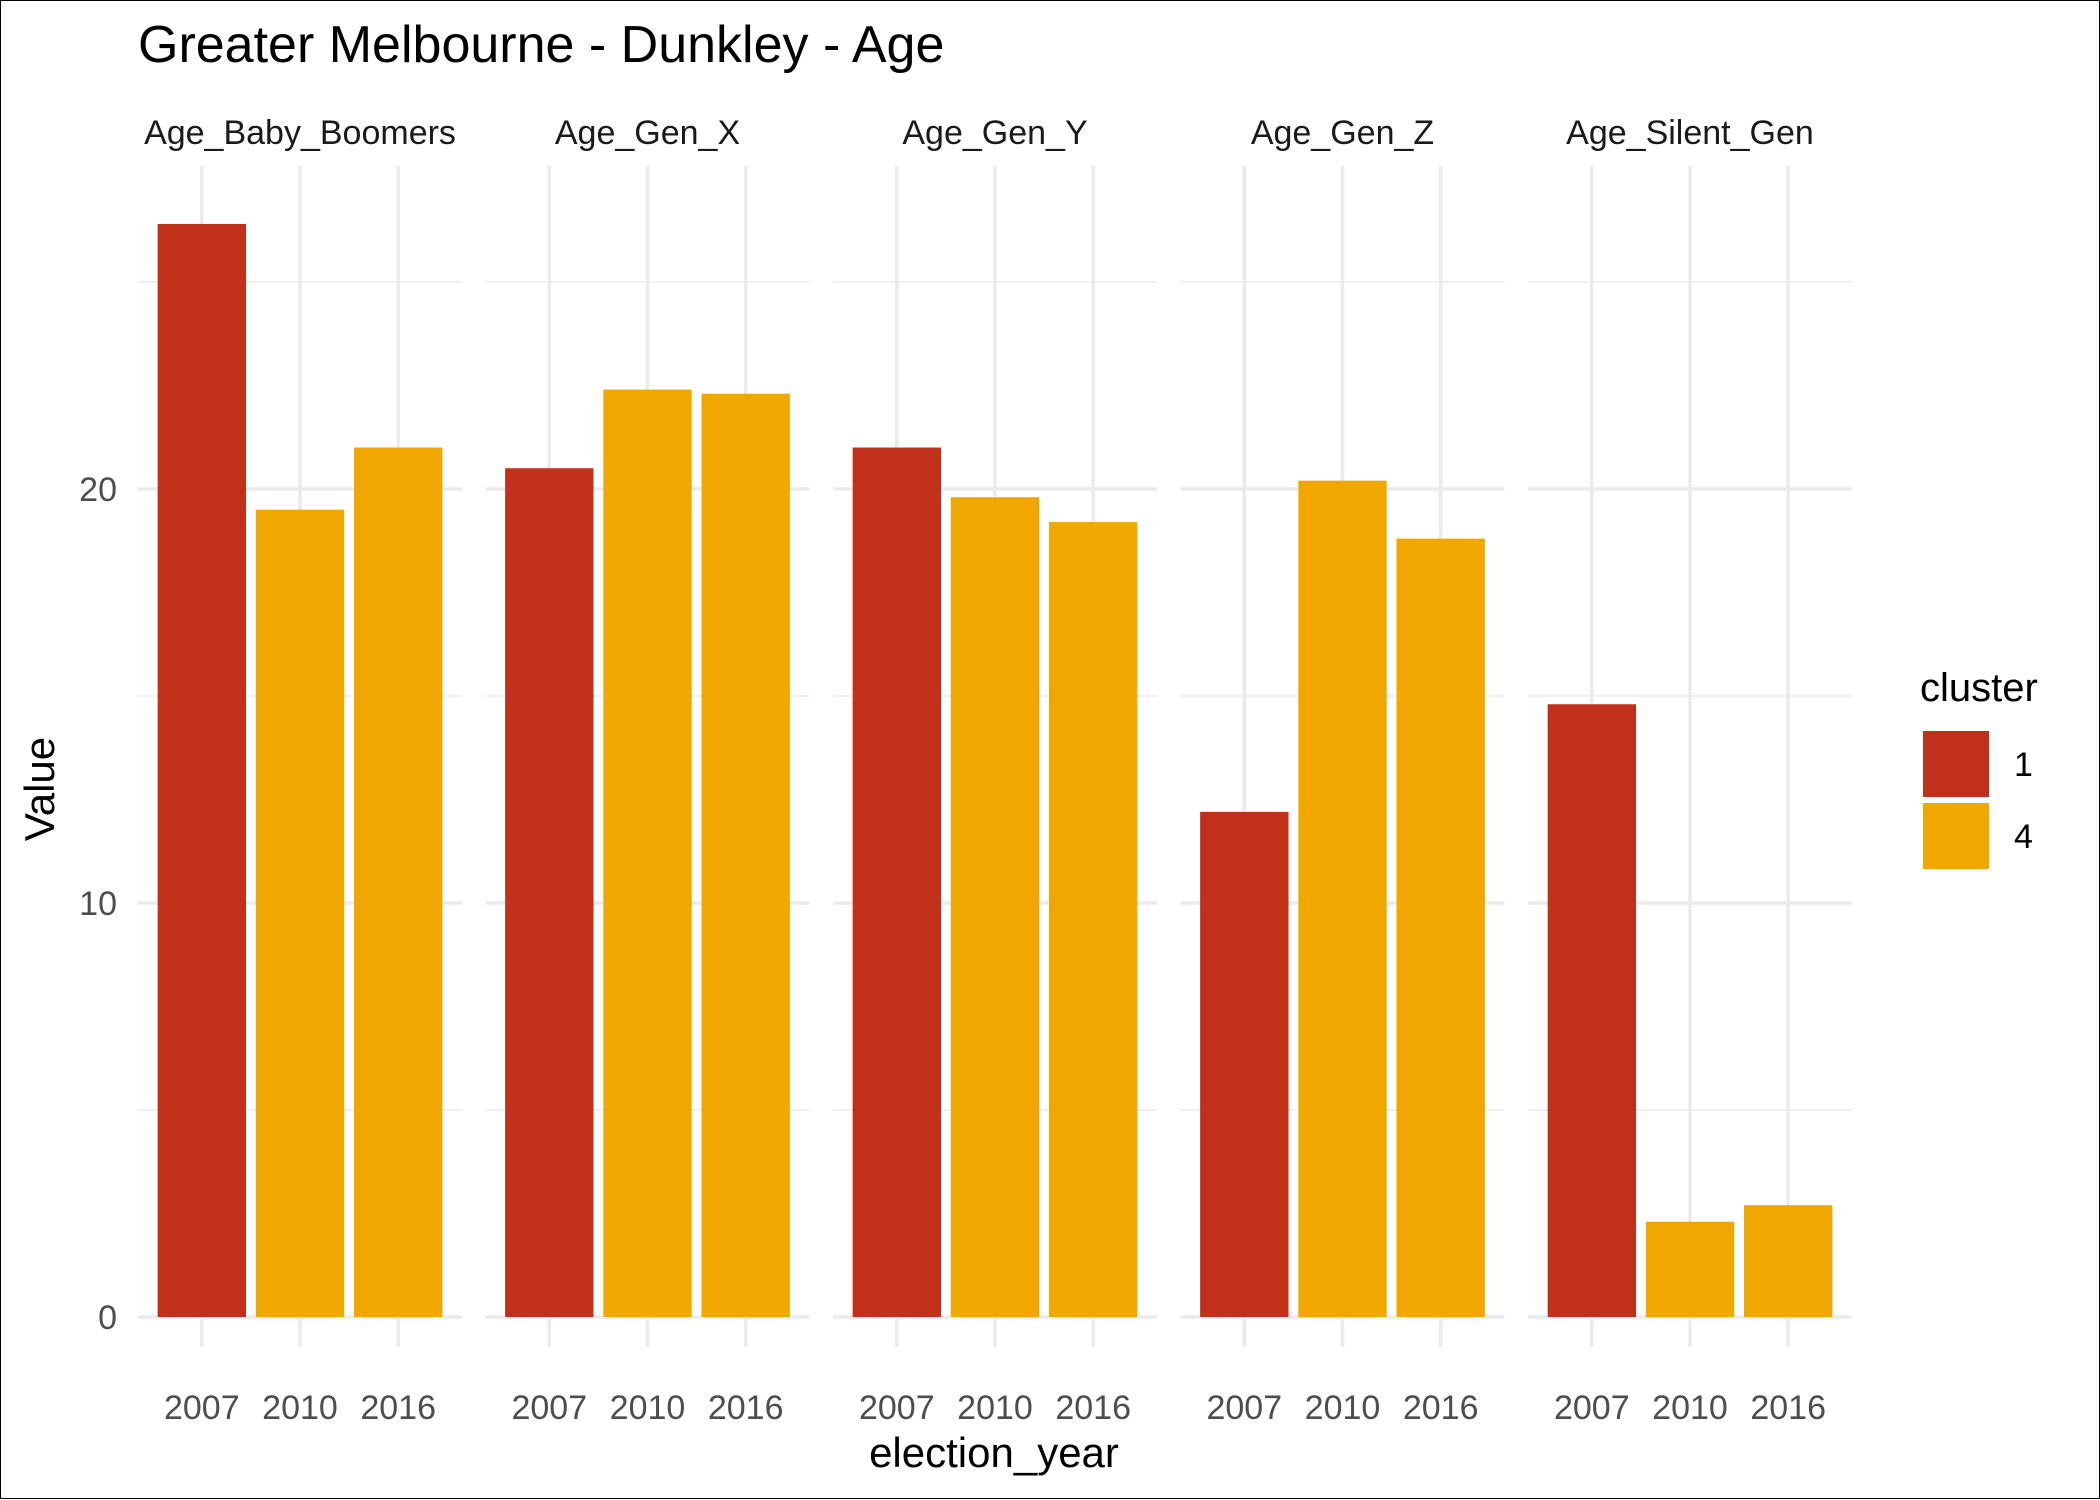  I want to click on facet-label: Age_Gen_Z, so click(1342, 133).